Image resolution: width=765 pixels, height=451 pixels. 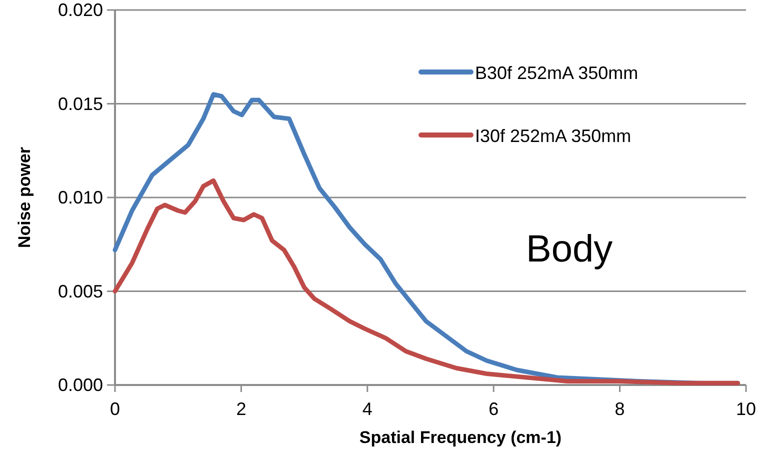 I want to click on legend-label: I30f 252mA 350mm, so click(x=553, y=136).